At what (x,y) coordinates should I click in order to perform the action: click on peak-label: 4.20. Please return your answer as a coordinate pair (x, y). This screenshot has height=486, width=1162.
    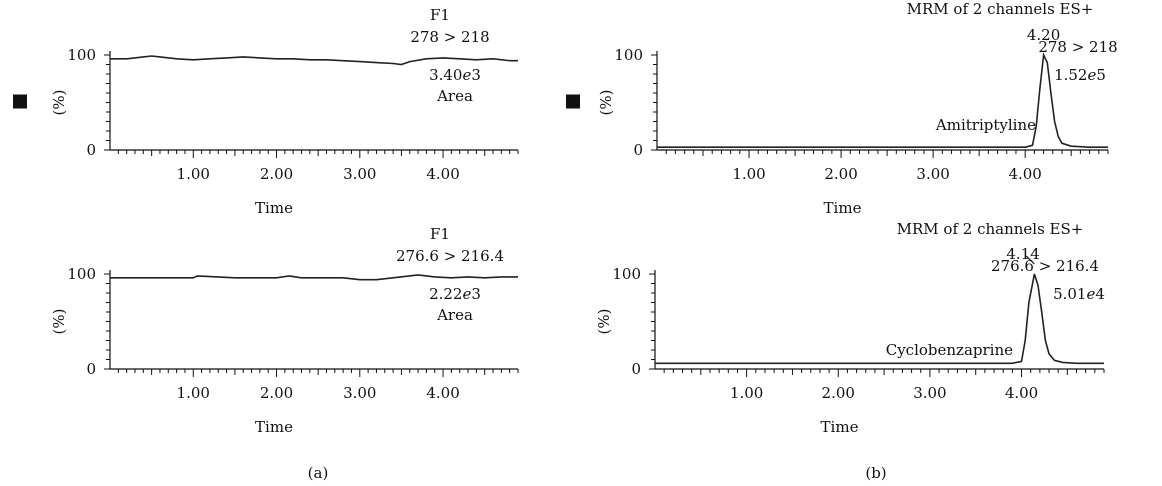
    Looking at the image, I should click on (1043, 35).